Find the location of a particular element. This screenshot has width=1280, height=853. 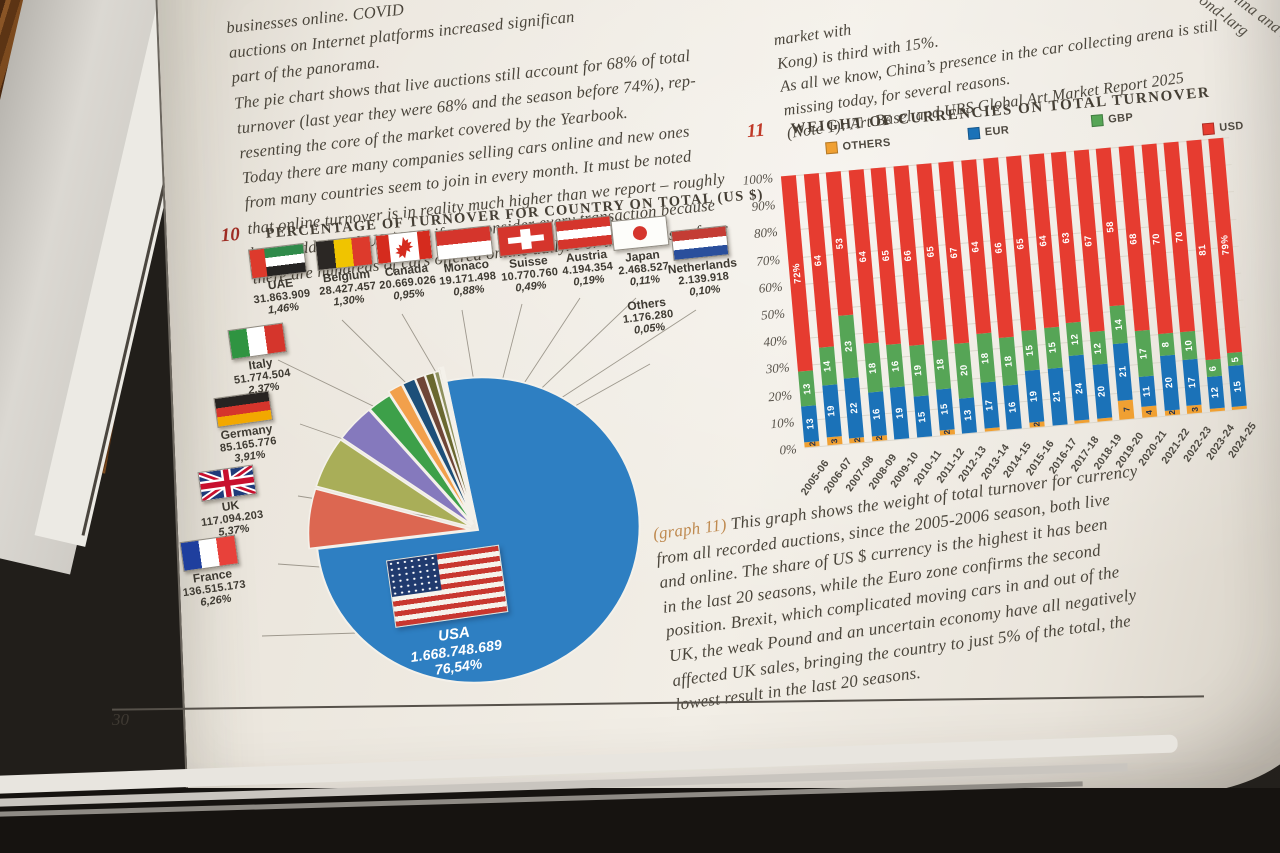

bar-segment-gbp: 23 is located at coordinates (848, 346).